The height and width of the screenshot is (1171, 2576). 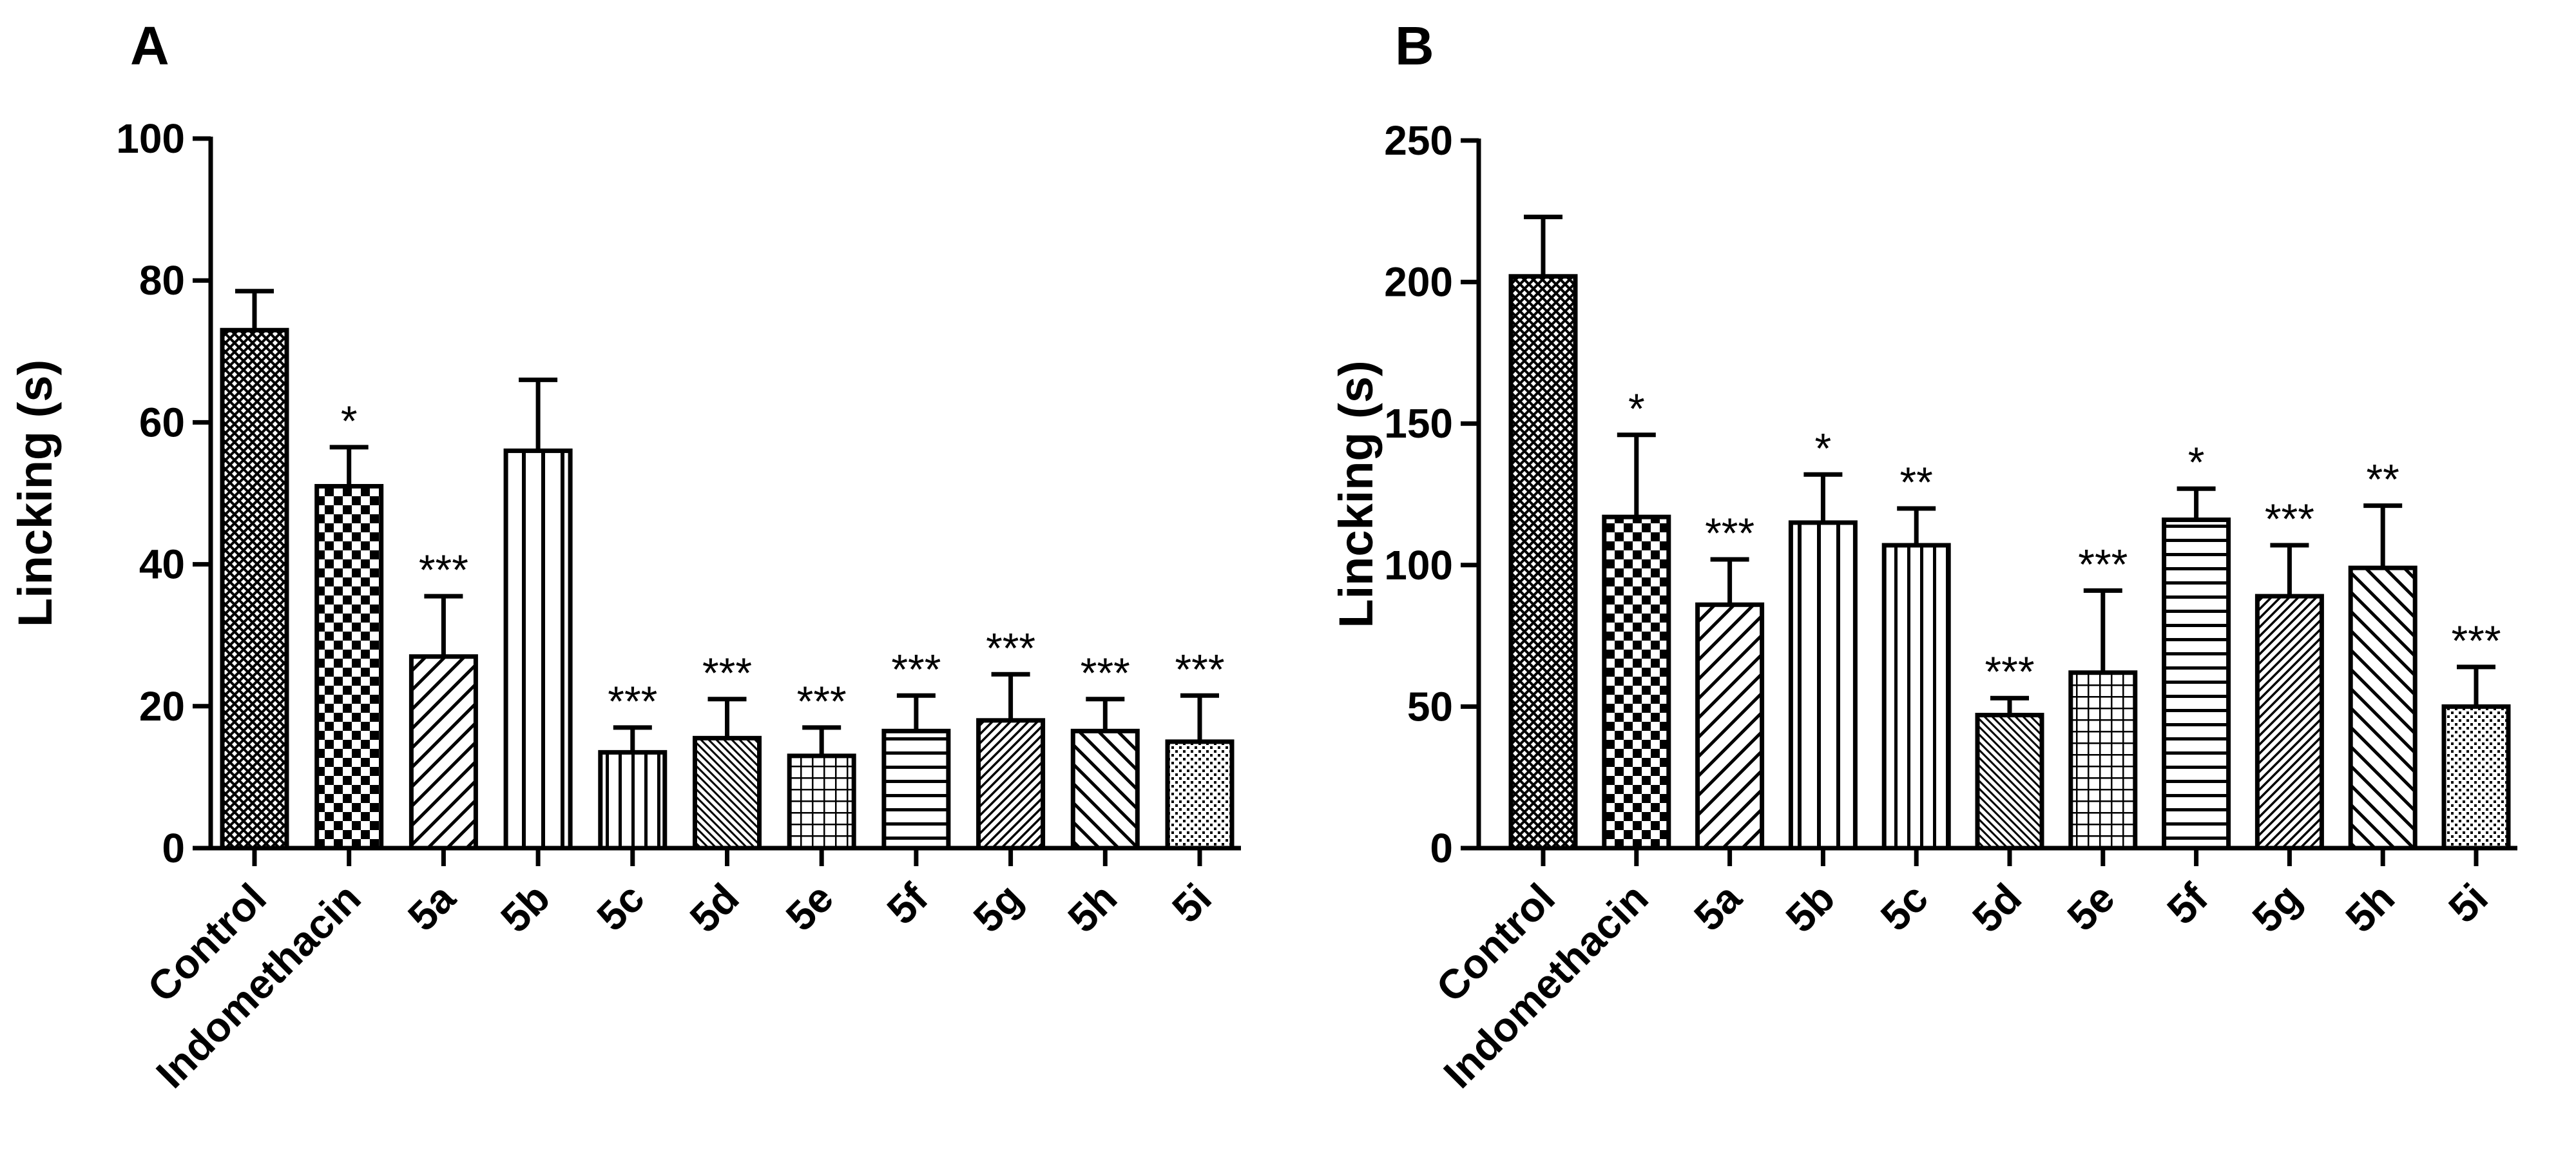 I want to click on panel-a-bar-5d, so click(x=727, y=793).